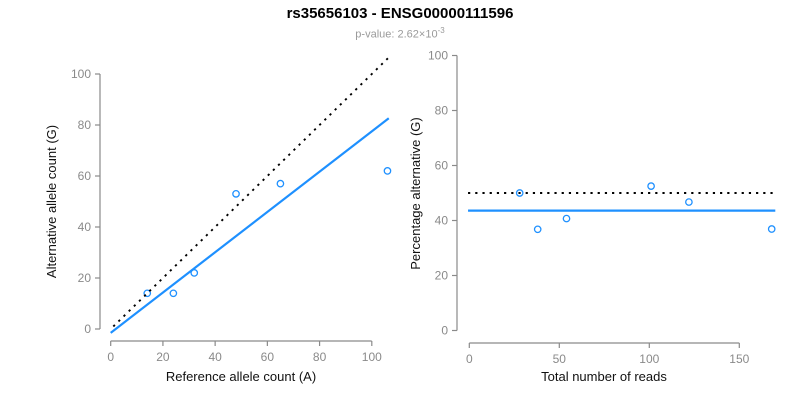 This screenshot has width=800, height=400. Describe the element at coordinates (739, 359) in the screenshot. I see `x-tick-label: 150` at that location.